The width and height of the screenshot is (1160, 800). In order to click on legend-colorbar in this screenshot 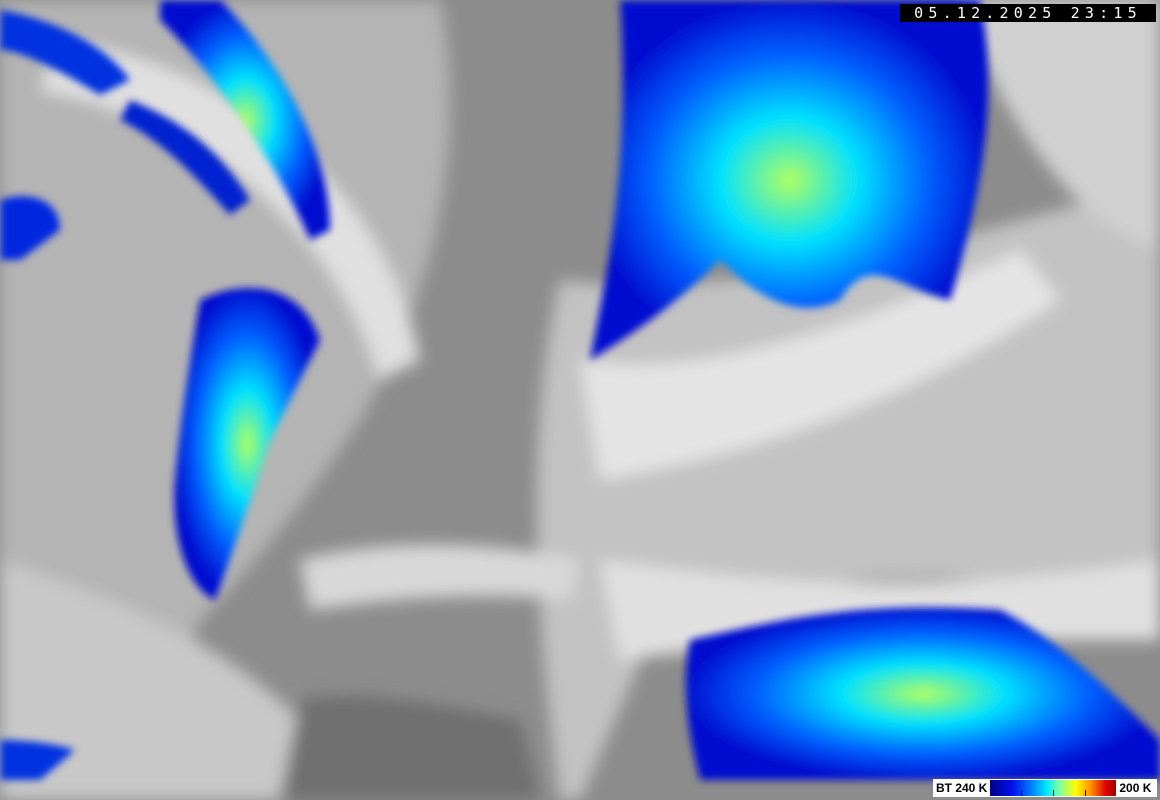, I will do `click(1053, 788)`.